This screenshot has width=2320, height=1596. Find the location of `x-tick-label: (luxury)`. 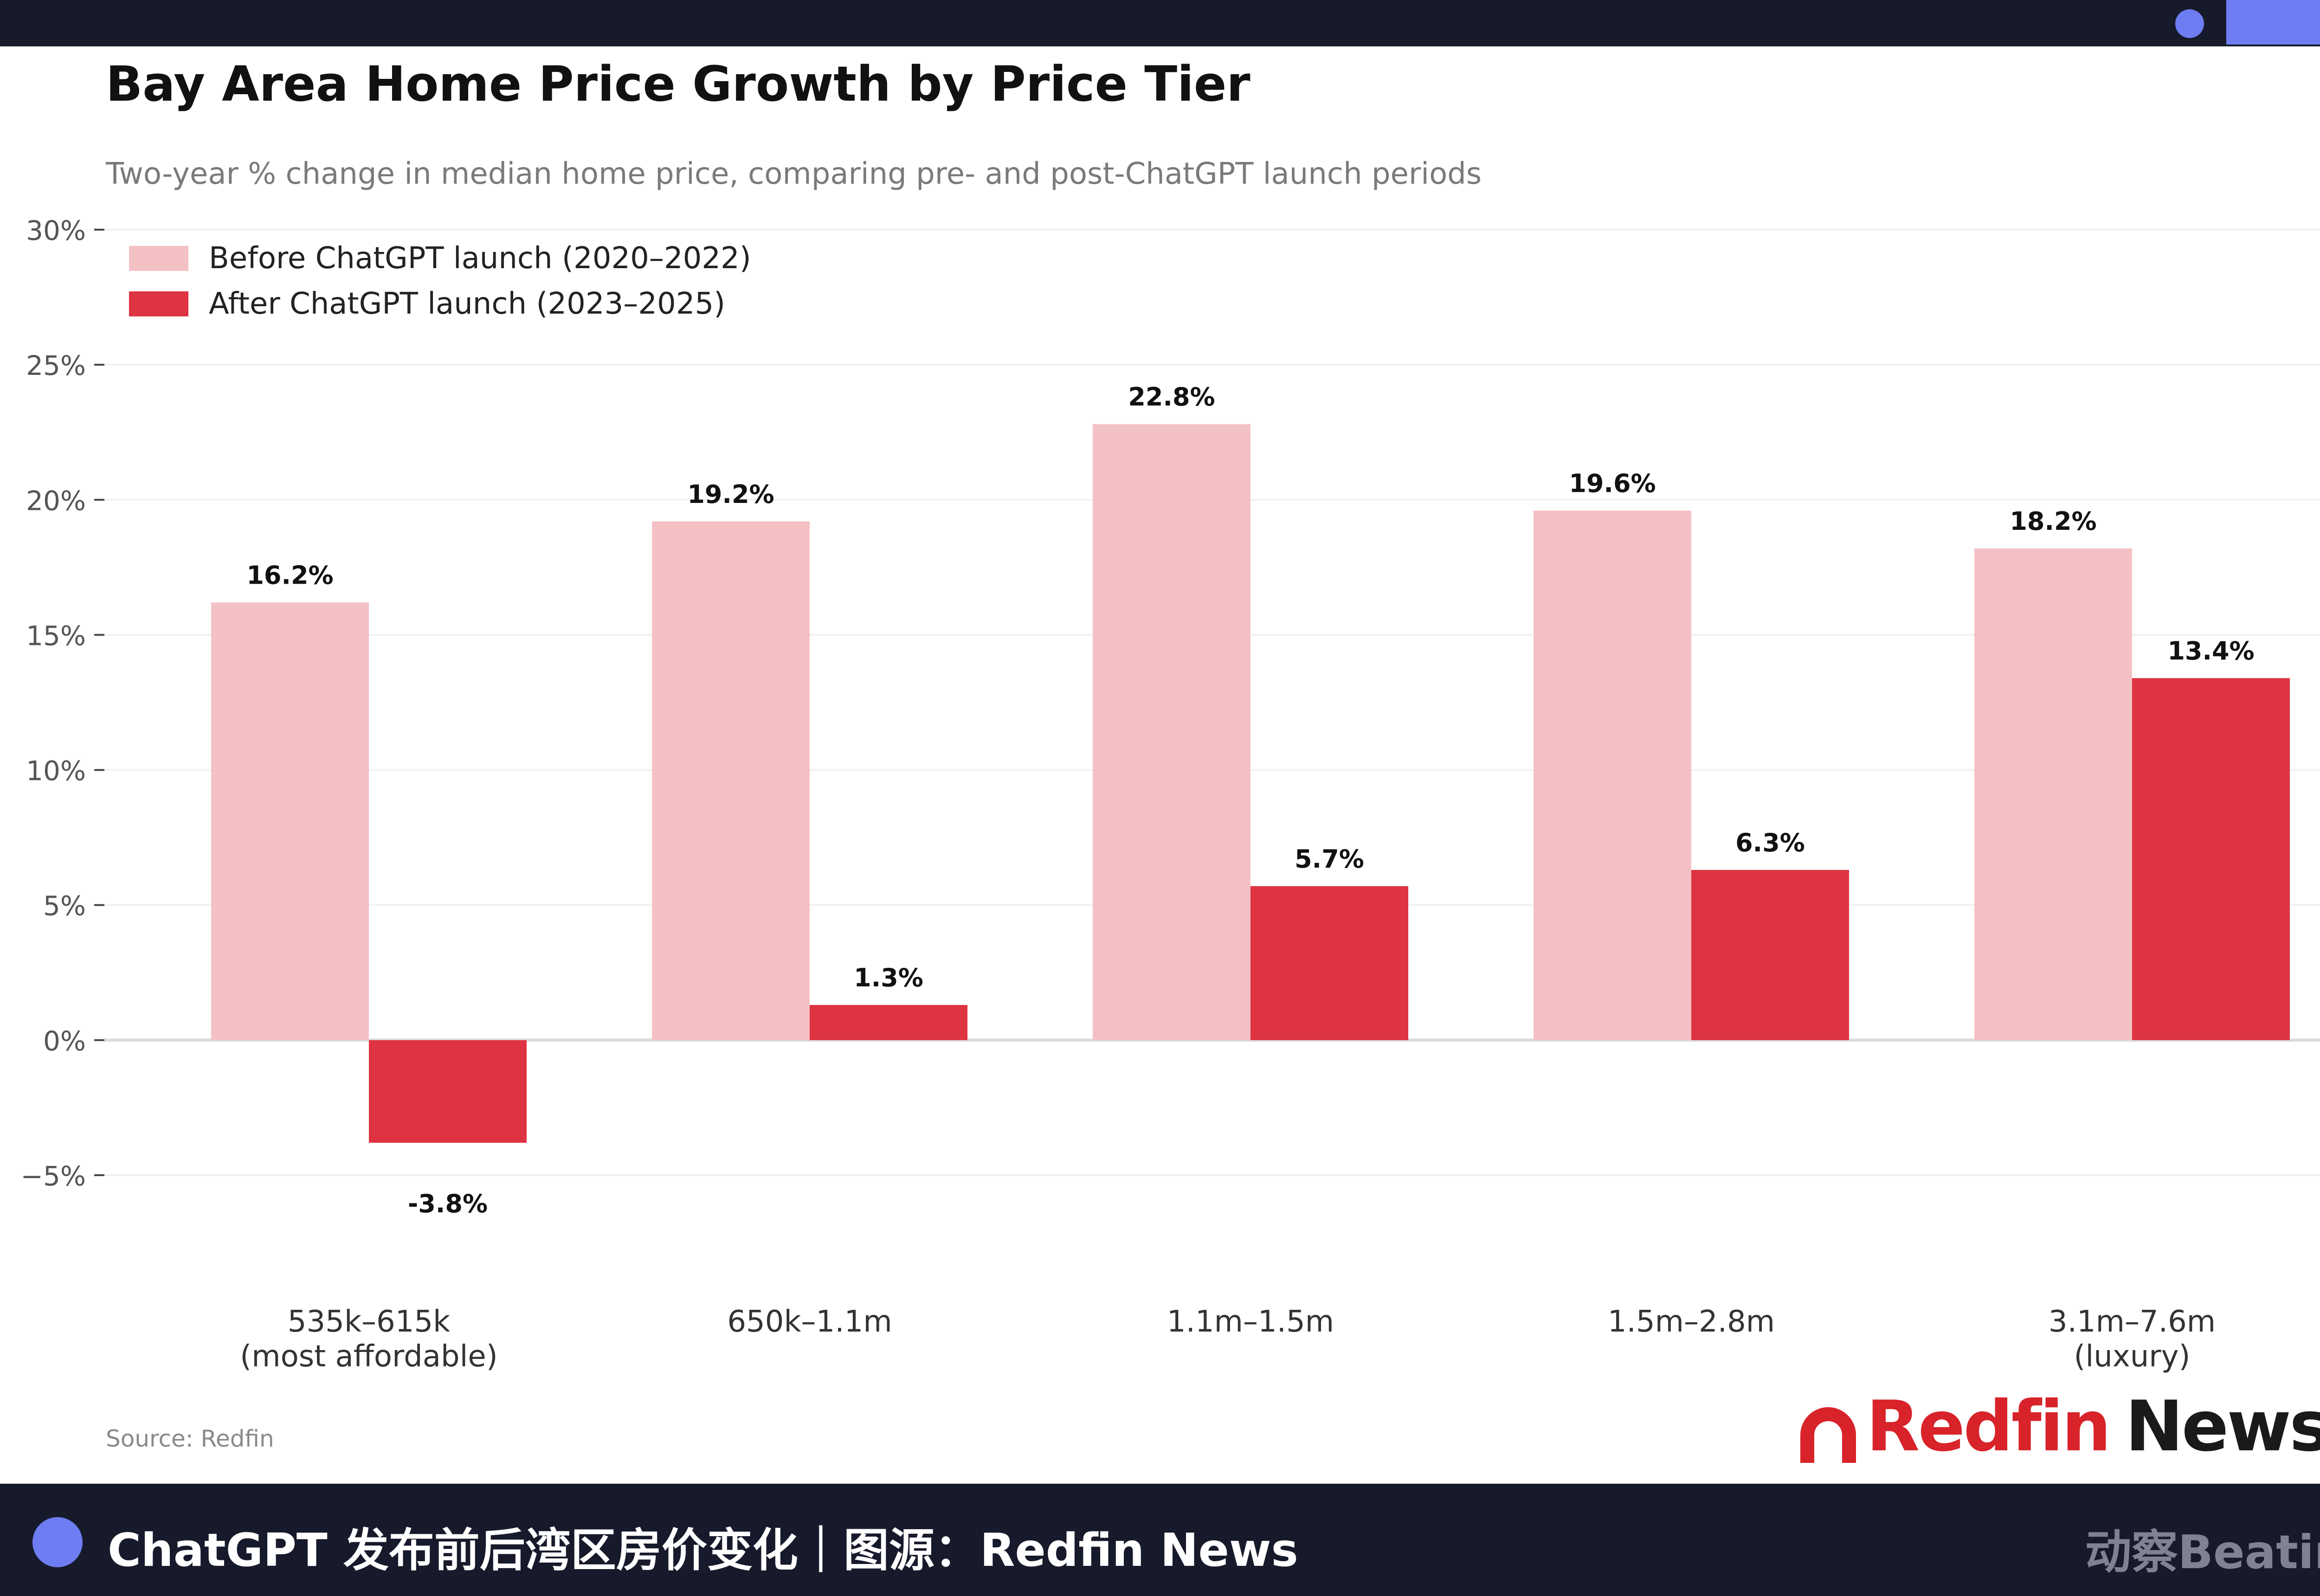

x-tick-label: (luxury) is located at coordinates (2133, 1356).